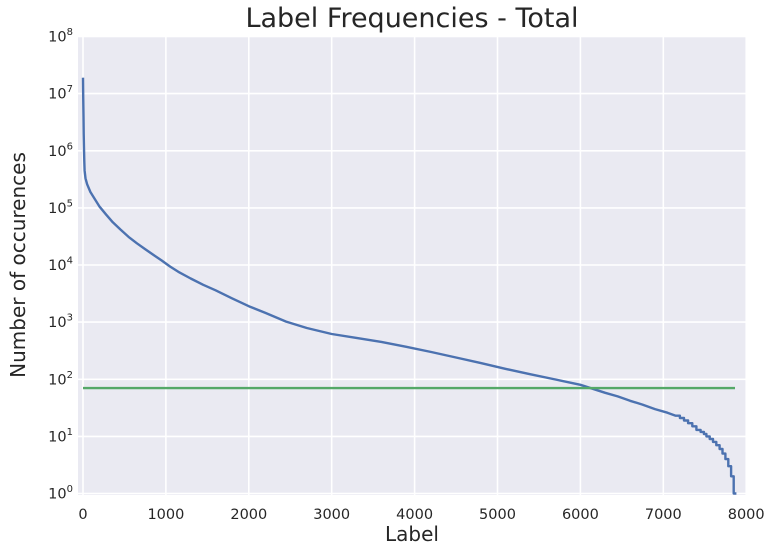  Describe the element at coordinates (60, 207) in the screenshot. I see `y-tick-label: 10⁵` at that location.